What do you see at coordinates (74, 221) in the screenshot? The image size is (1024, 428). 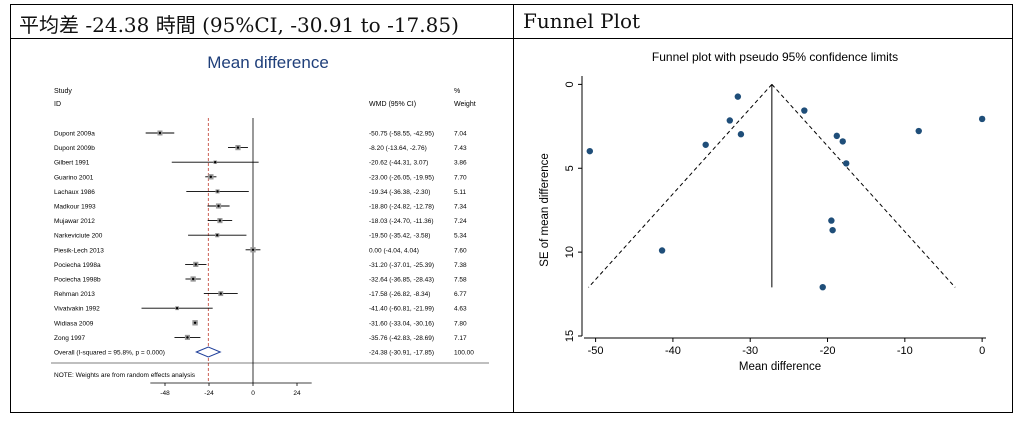 I see `study-label: Mujawar 2012` at bounding box center [74, 221].